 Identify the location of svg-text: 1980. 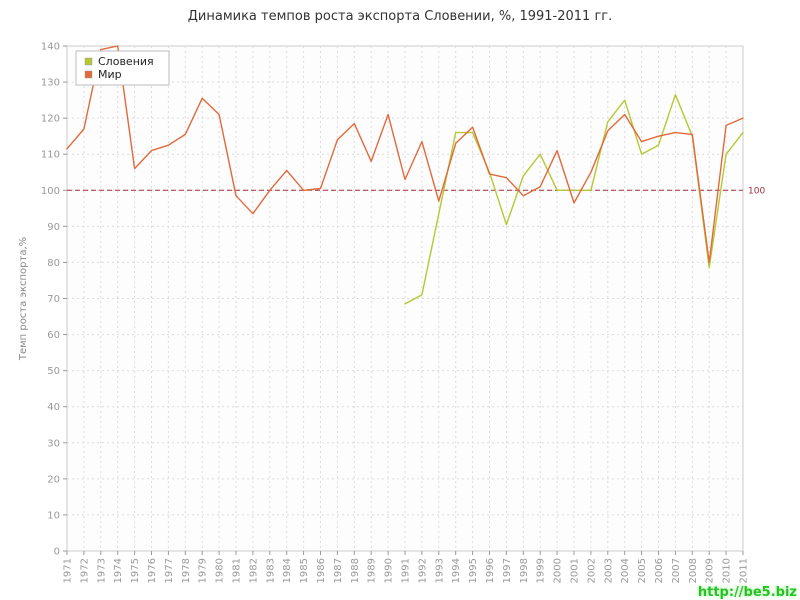
(220, 570).